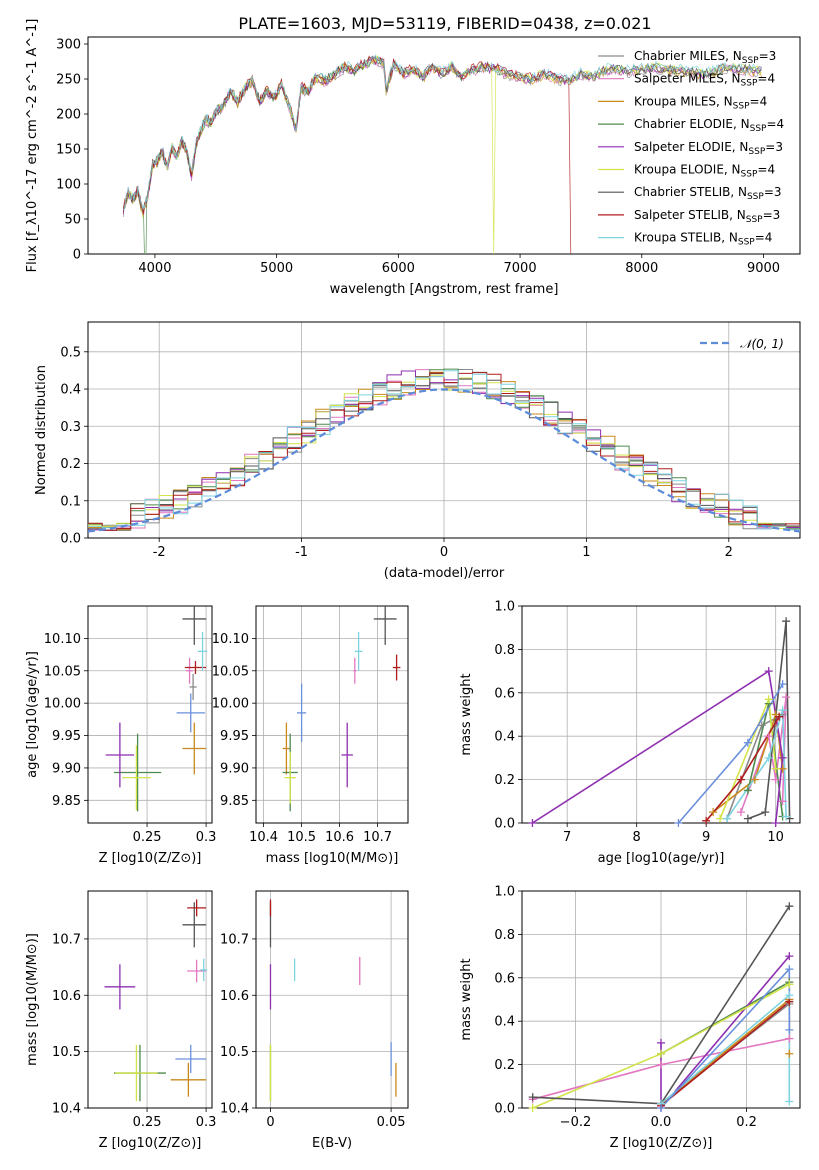 The height and width of the screenshot is (1170, 819). What do you see at coordinates (391, 1122) in the screenshot?
I see `x-tick-label: 0.05` at bounding box center [391, 1122].